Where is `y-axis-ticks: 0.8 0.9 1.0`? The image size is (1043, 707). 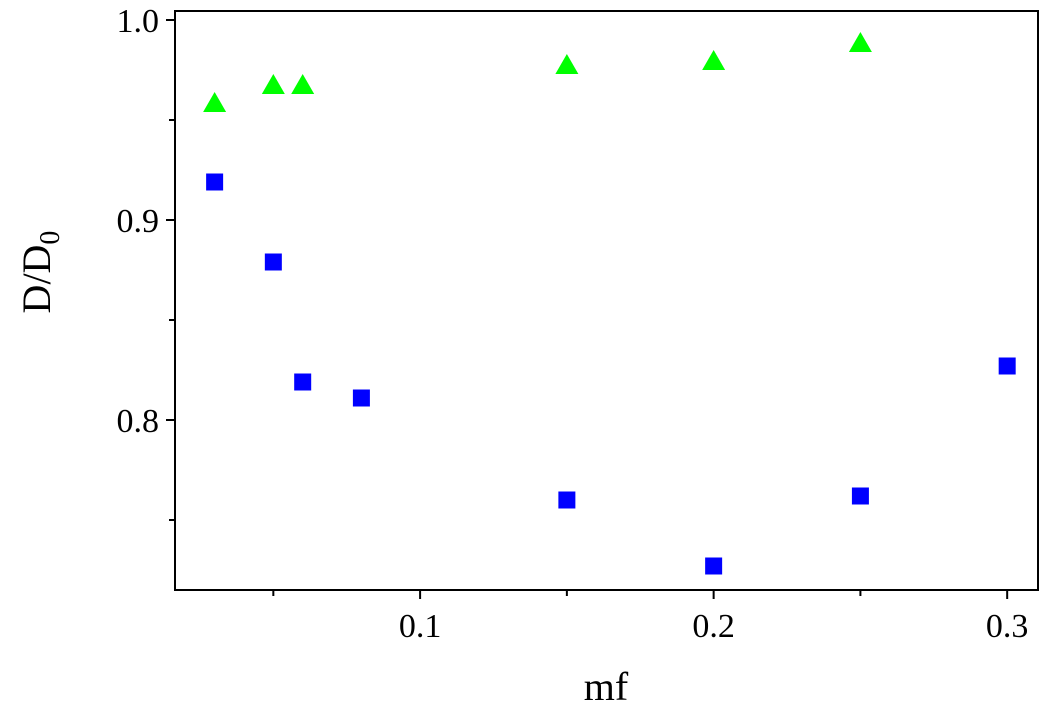
y-axis-ticks: 0.8 0.9 1.0 is located at coordinates (146, 262).